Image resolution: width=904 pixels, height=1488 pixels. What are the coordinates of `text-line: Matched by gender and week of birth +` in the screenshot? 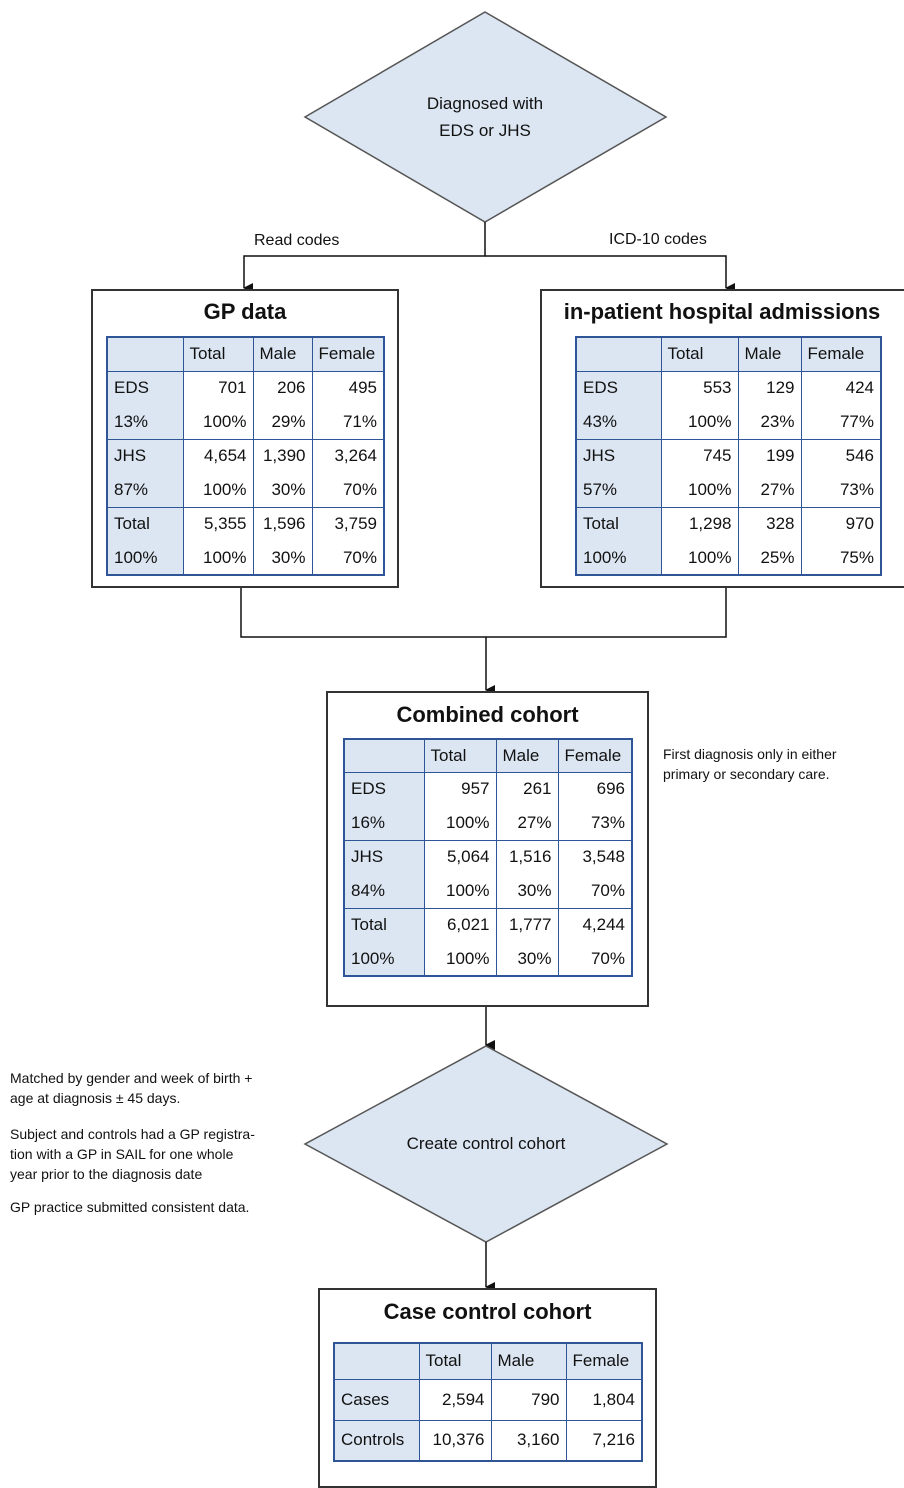 It's located at (131, 1078).